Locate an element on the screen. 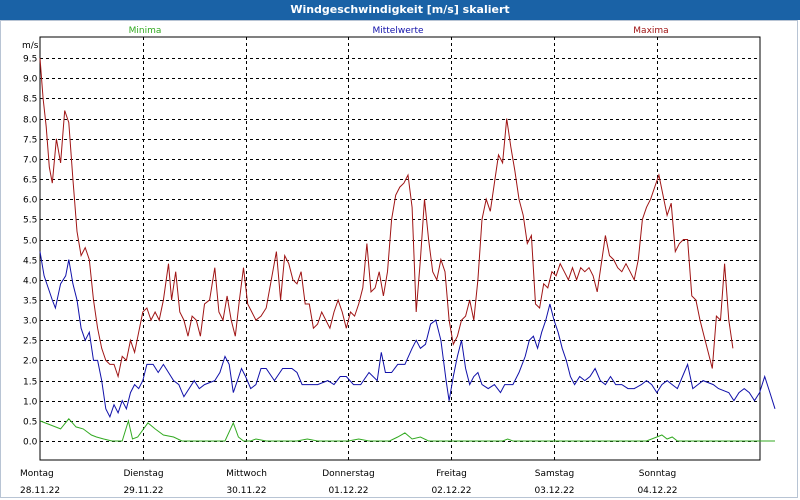 Image resolution: width=800 pixels, height=500 pixels. legend-mittelwerte: Mittelwerte is located at coordinates (397, 31).